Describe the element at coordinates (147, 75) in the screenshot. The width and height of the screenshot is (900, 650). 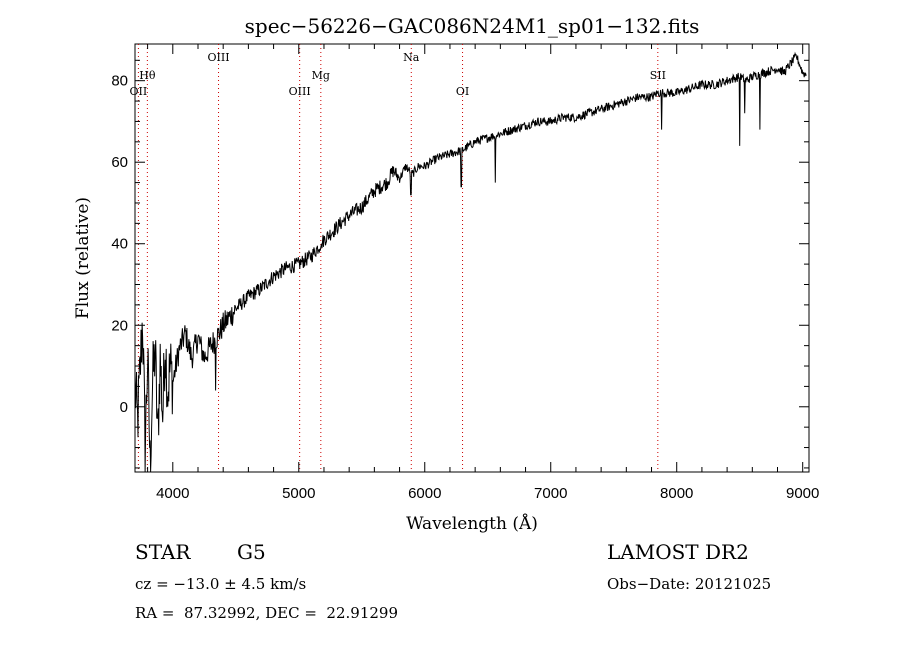
I see `line-marker-label: Hθ` at that location.